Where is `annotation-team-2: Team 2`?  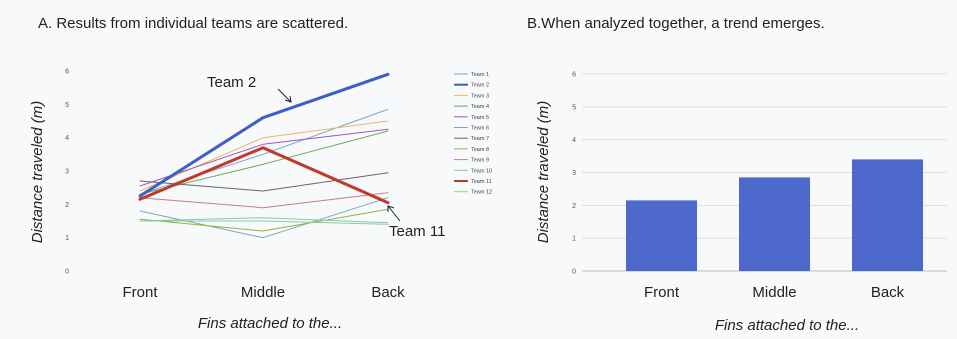
annotation-team-2: Team 2 is located at coordinates (231, 82).